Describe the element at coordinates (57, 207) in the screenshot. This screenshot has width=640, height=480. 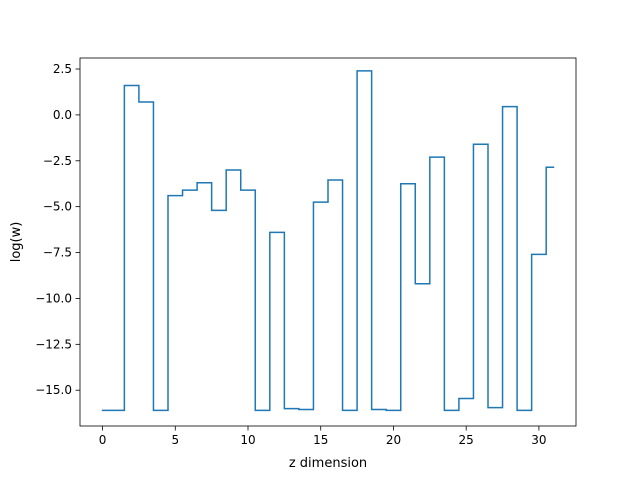
I see `y-tick-label: −5.0` at that location.